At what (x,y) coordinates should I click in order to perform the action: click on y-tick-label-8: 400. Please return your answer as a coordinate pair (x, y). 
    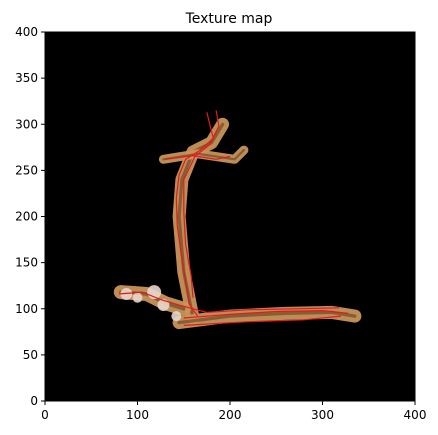
    Looking at the image, I should click on (26, 32).